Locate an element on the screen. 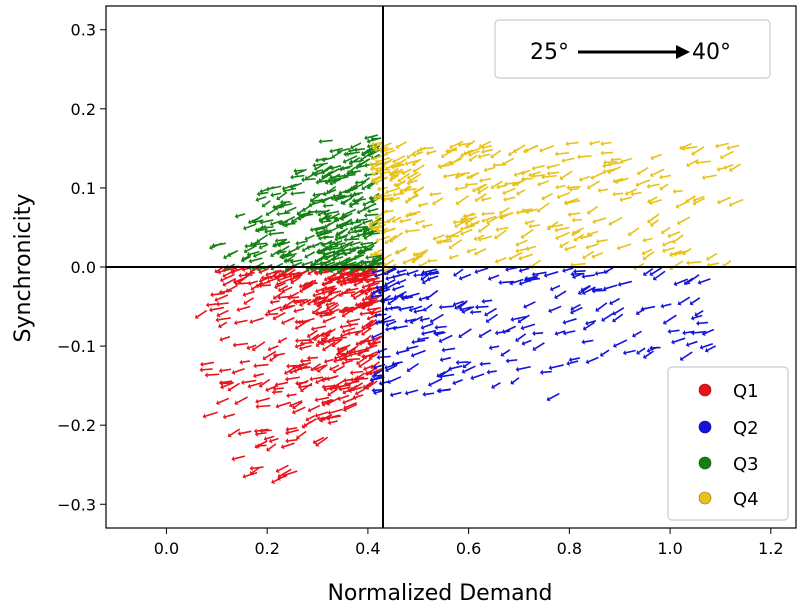 The width and height of the screenshot is (797, 608). x-axis-label: Normalized Demand is located at coordinates (439, 593).